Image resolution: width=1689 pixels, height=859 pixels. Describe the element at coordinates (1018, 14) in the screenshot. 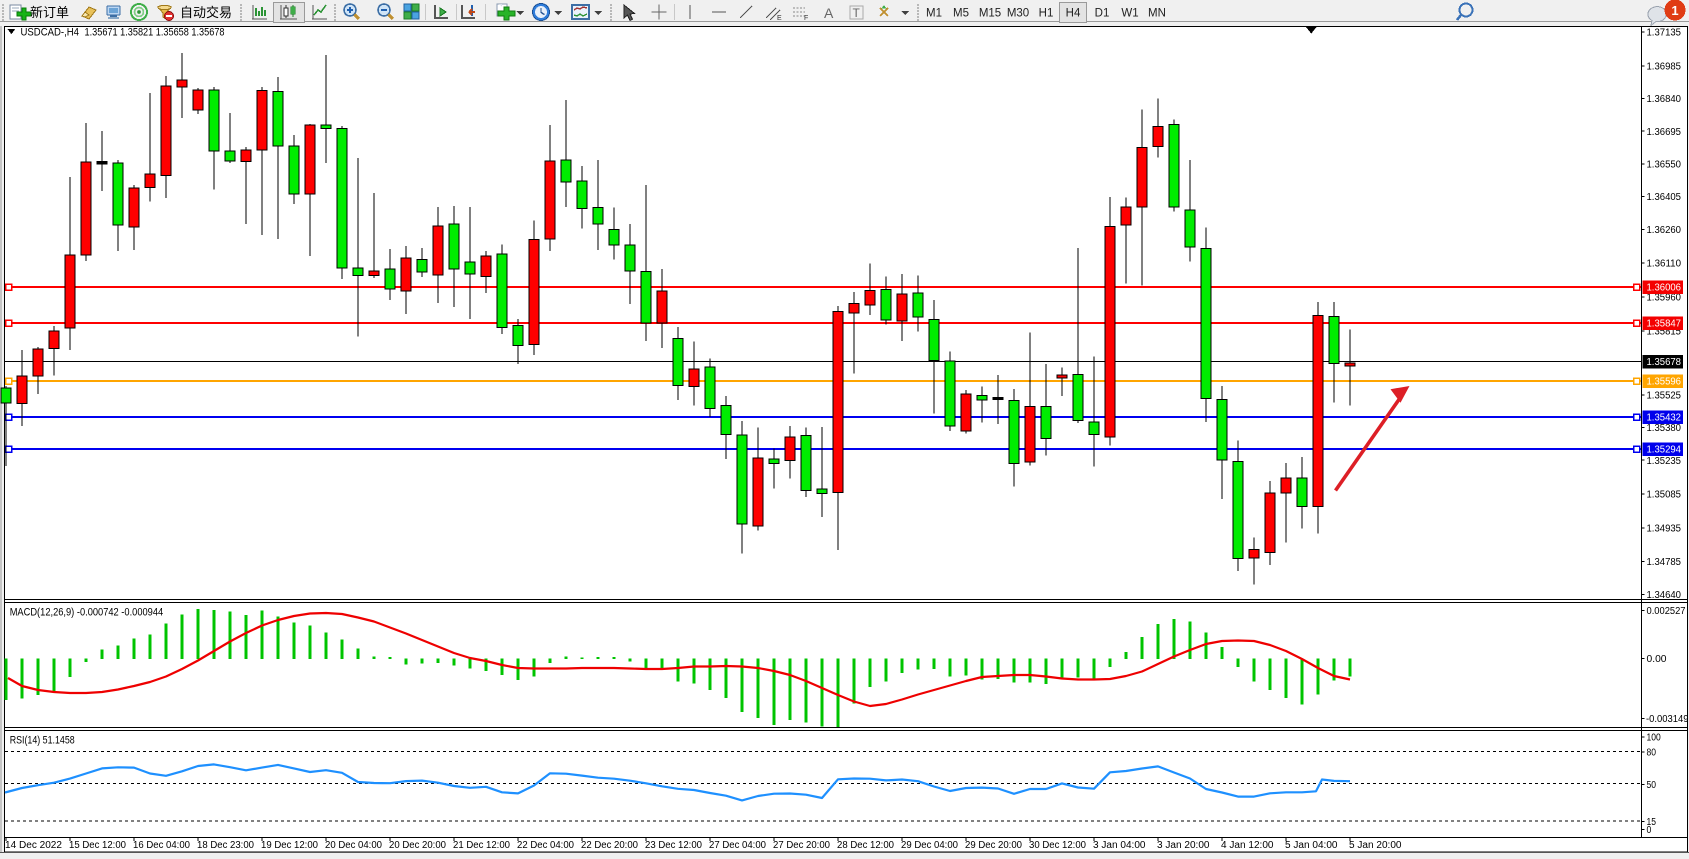

I see `svg-text: M30` at that location.